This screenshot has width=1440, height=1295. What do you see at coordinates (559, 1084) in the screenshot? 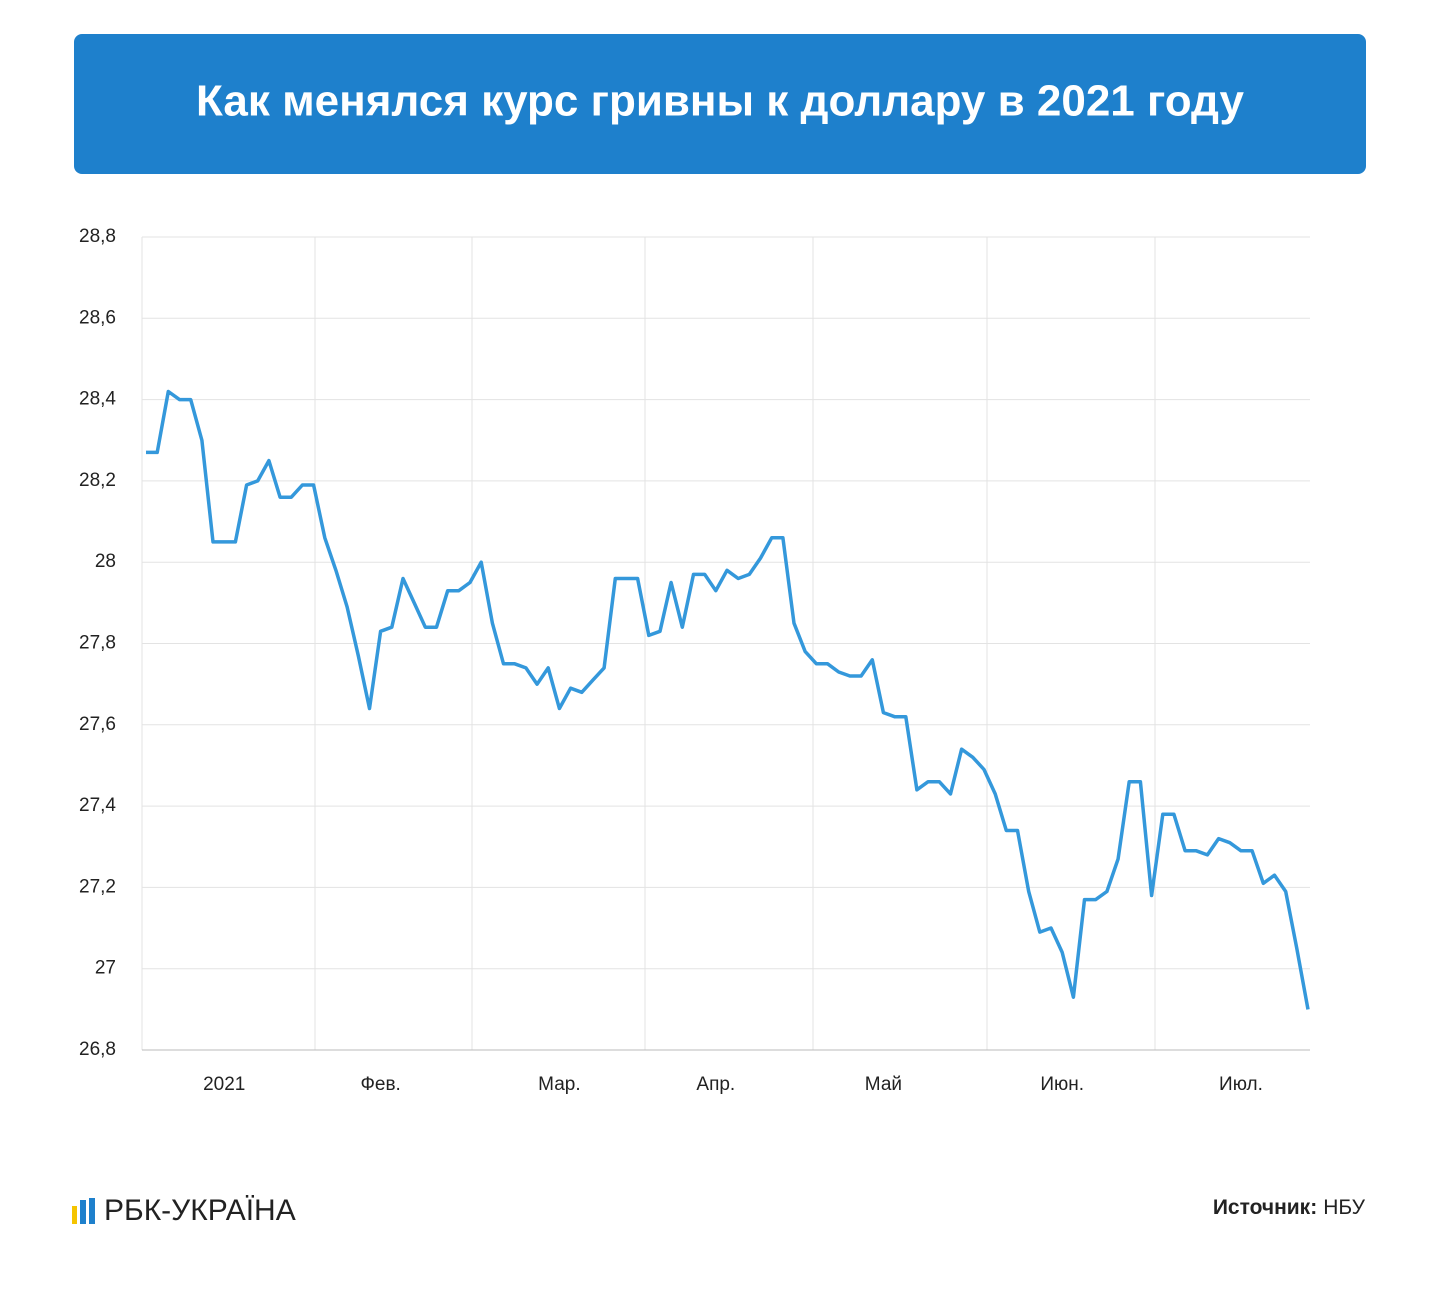
I see `x-tick-label: Мар.` at bounding box center [559, 1084].